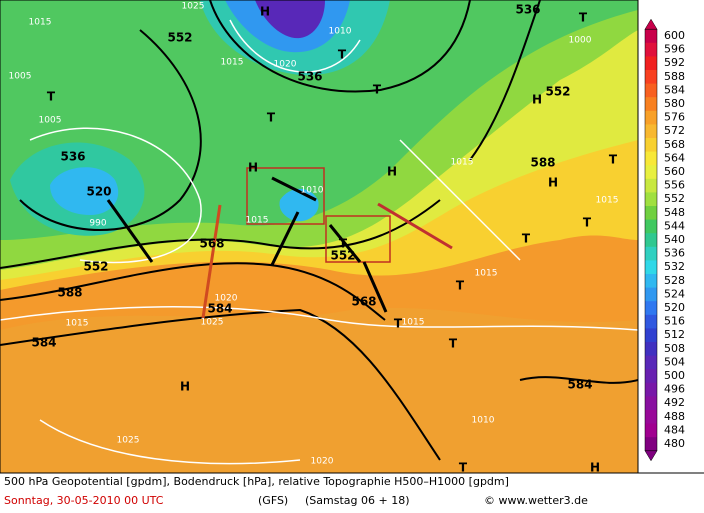 Image resolution: width=704 pixels, height=513 pixels. I want to click on scale-label: 564, so click(674, 157).